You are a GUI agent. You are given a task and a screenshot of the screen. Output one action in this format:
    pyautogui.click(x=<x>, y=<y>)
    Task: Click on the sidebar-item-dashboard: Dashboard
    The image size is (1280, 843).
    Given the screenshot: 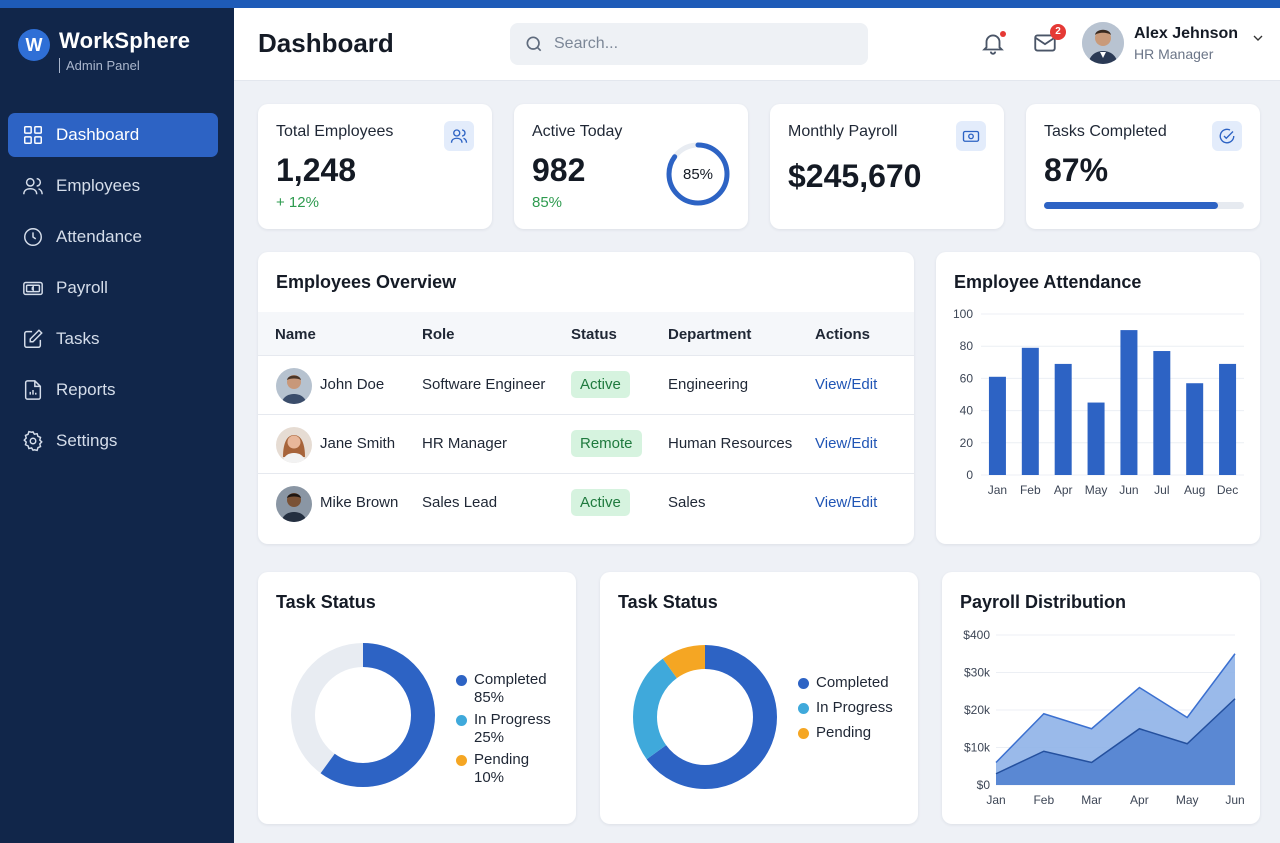 What is the action you would take?
    pyautogui.click(x=113, y=135)
    